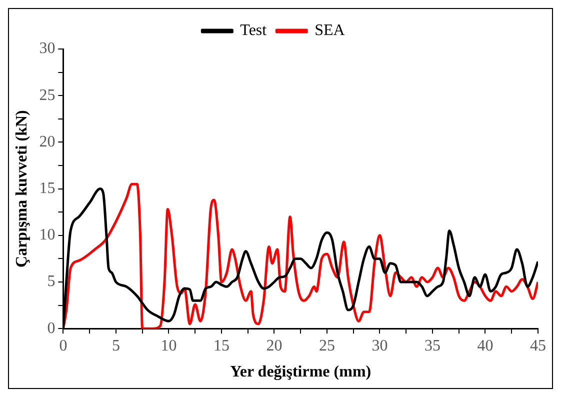  What do you see at coordinates (47, 49) in the screenshot?
I see `y-tick-label: 30` at bounding box center [47, 49].